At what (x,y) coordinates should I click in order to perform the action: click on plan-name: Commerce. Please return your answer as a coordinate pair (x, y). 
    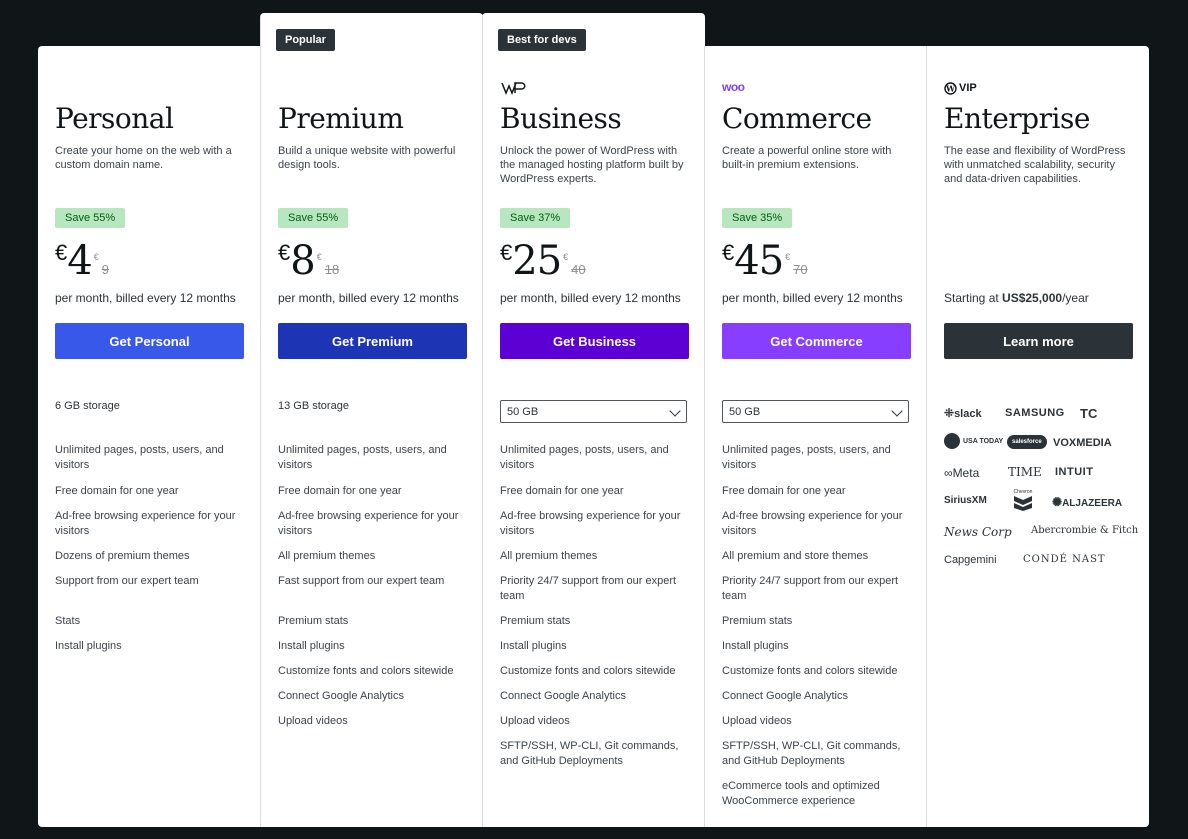
    Looking at the image, I should click on (797, 118).